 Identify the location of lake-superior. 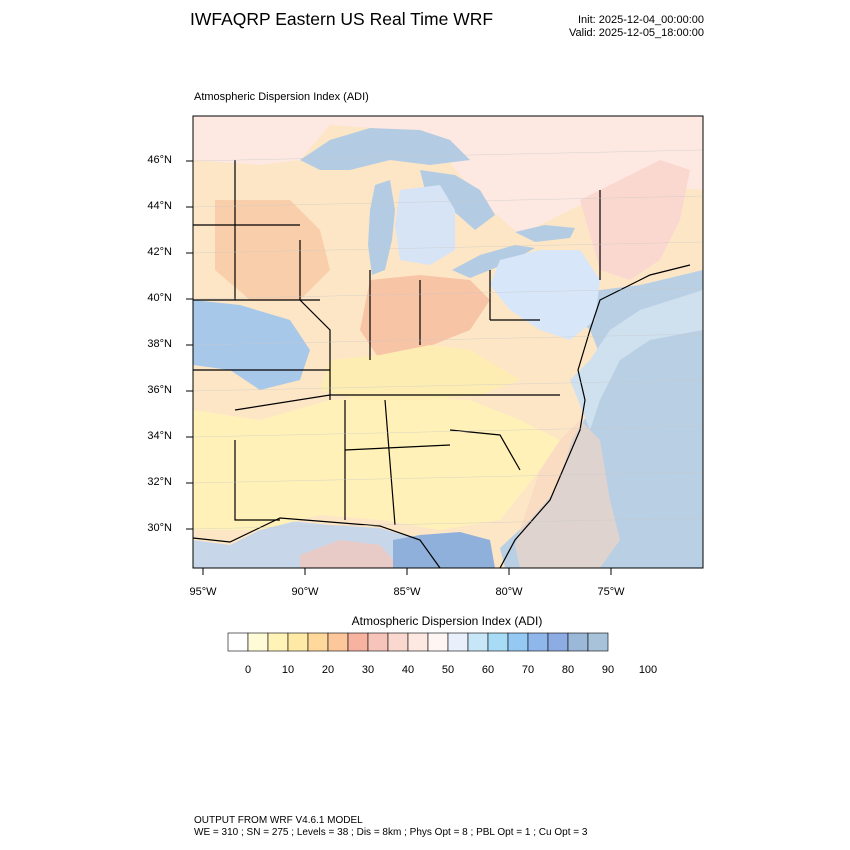
(385, 149).